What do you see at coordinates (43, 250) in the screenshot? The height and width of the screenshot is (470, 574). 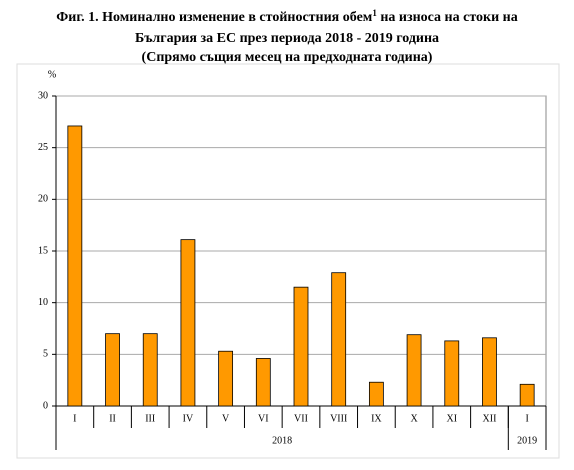 I see `y-tick-label: 15` at bounding box center [43, 250].